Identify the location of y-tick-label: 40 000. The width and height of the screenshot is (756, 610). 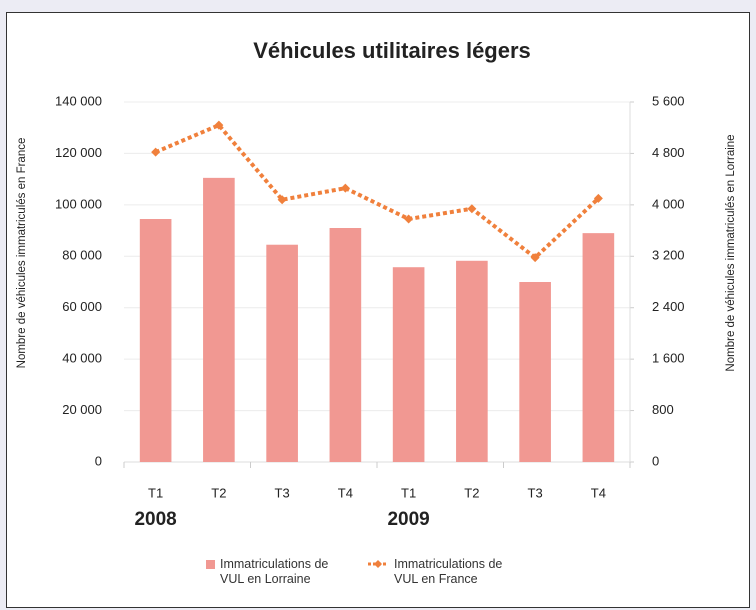
(82, 358).